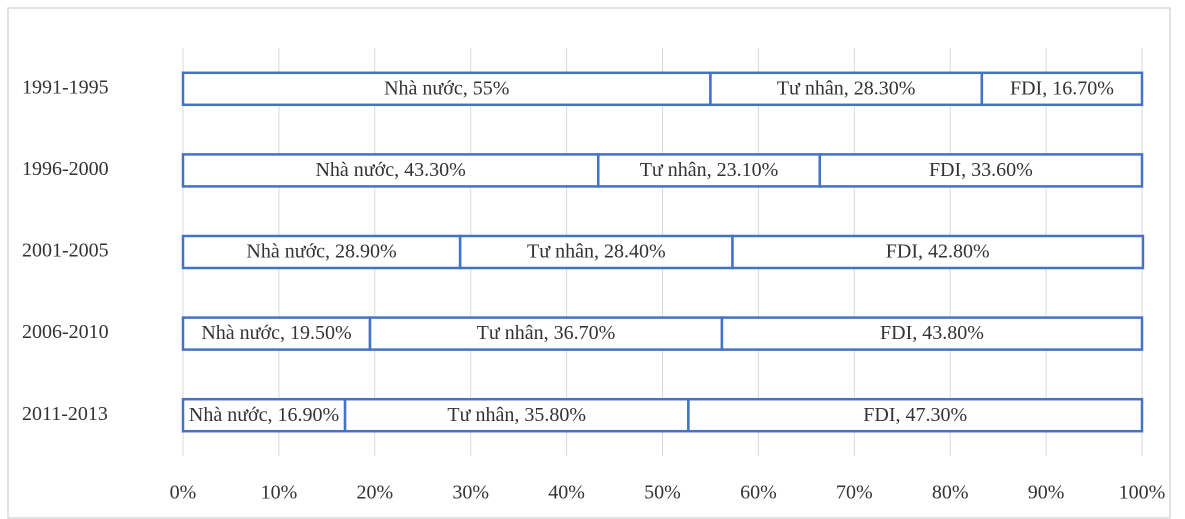  I want to click on y-tick-label: 1996-2000, so click(65, 169).